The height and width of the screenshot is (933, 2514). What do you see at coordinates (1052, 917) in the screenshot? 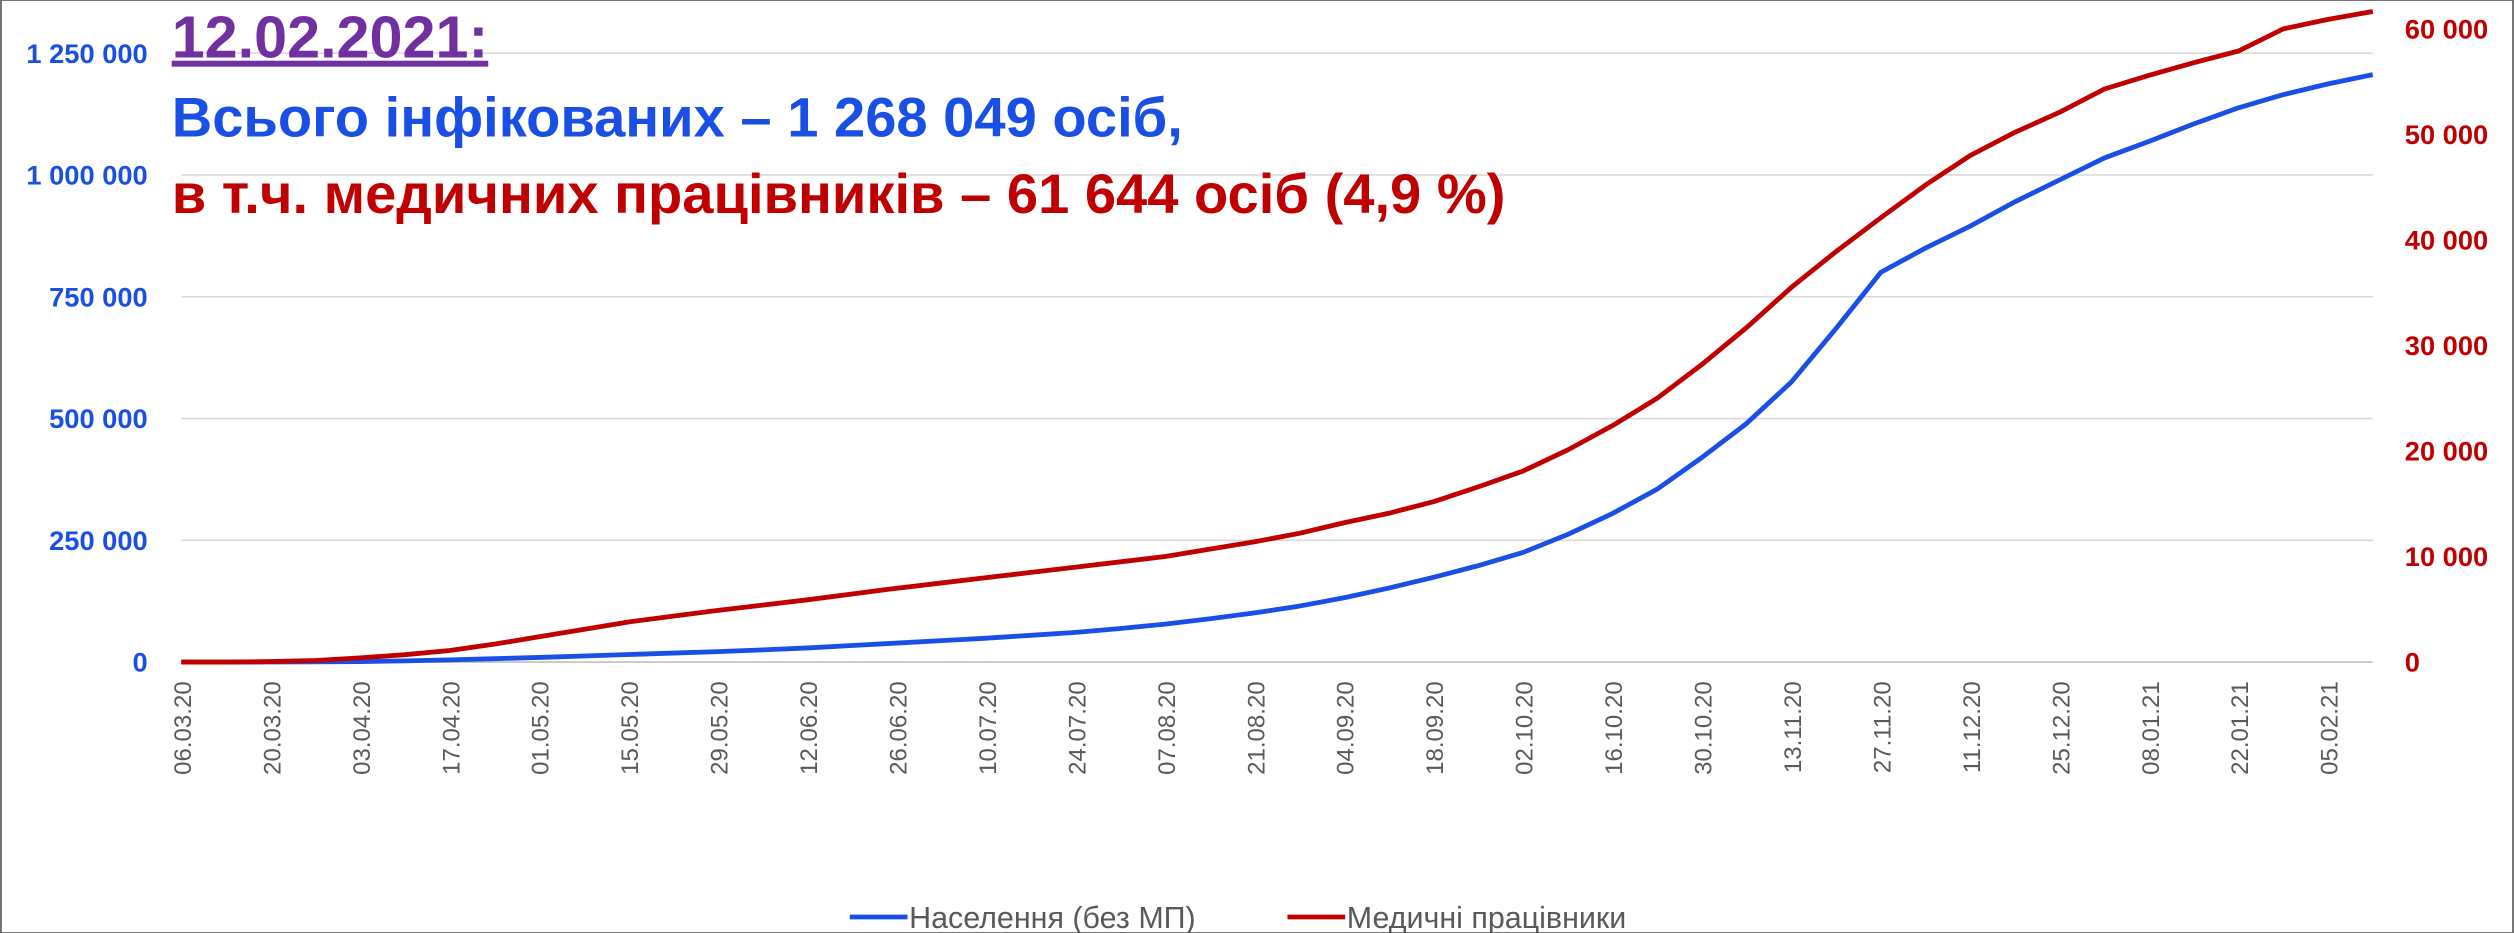
I see `legend-label: Населення (без МП)` at bounding box center [1052, 917].